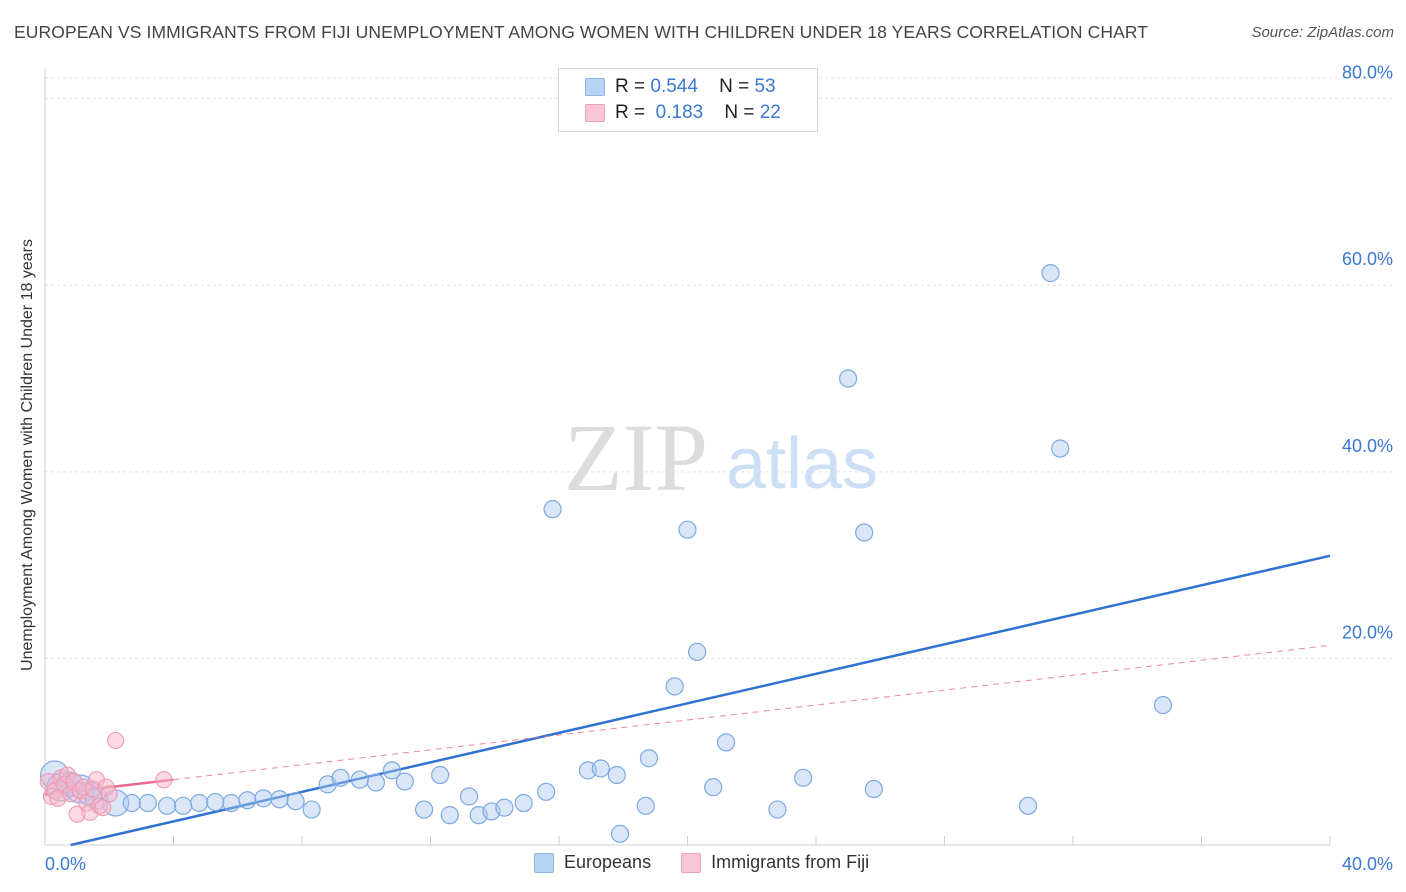 Image resolution: width=1406 pixels, height=892 pixels. What do you see at coordinates (1367, 864) in the screenshot?
I see `x-tick-label: 40.0%` at bounding box center [1367, 864].